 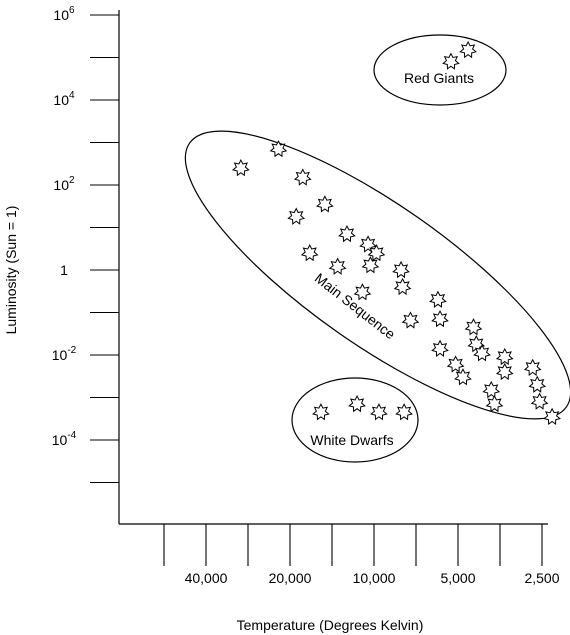 What do you see at coordinates (353, 545) in the screenshot?
I see `x-axis-ticks` at bounding box center [353, 545].